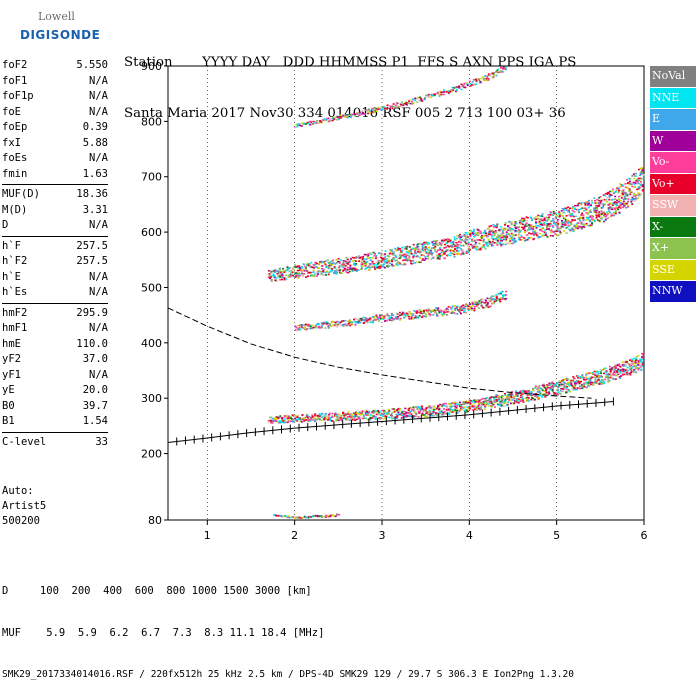 The image size is (700, 696). Describe the element at coordinates (673, 184) in the screenshot. I see `legend: NoVal NNE E W Vo- Vo+ SSW X- X+ SSE NNW` at that location.